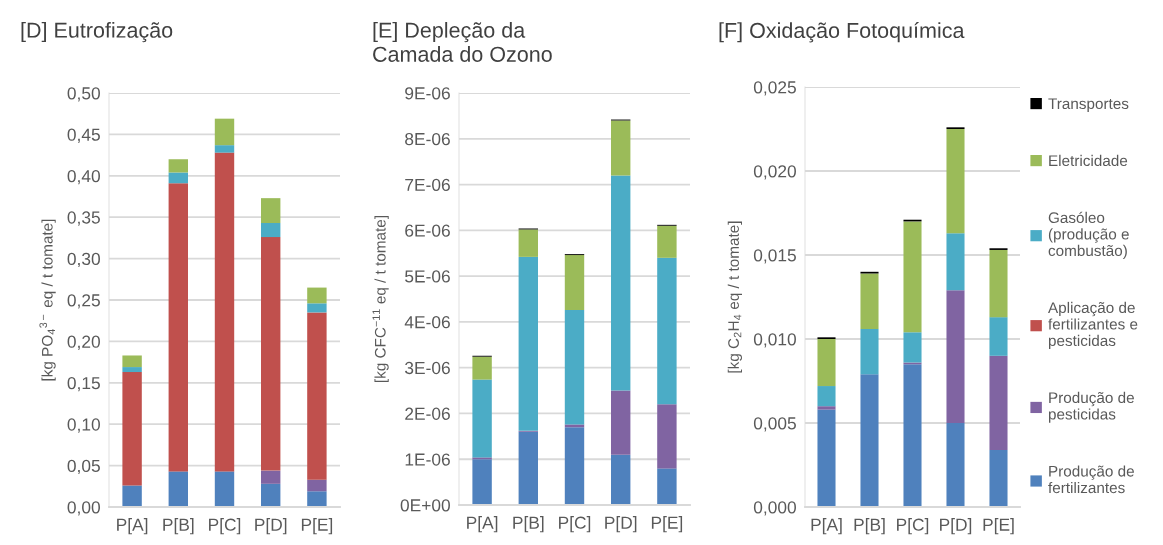 This screenshot has height=545, width=1163. I want to click on chart-title: [F] Oxidação Fotoquímica, so click(842, 32).